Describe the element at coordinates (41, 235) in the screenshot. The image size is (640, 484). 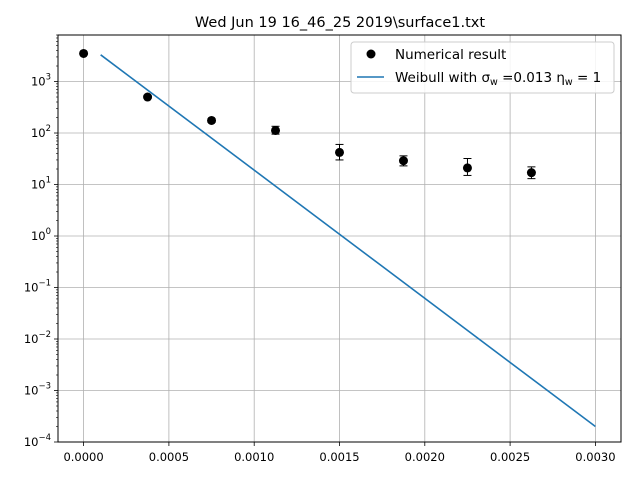
I see `y-tick-label: 10⁰` at that location.